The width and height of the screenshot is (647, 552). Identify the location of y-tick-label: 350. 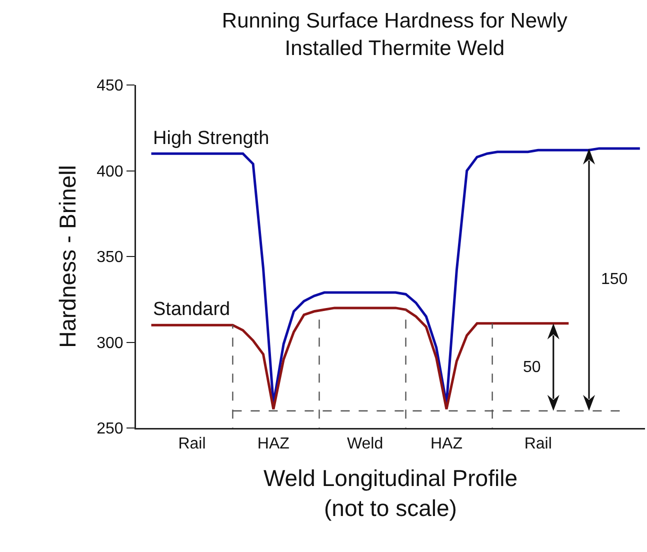
(110, 257).